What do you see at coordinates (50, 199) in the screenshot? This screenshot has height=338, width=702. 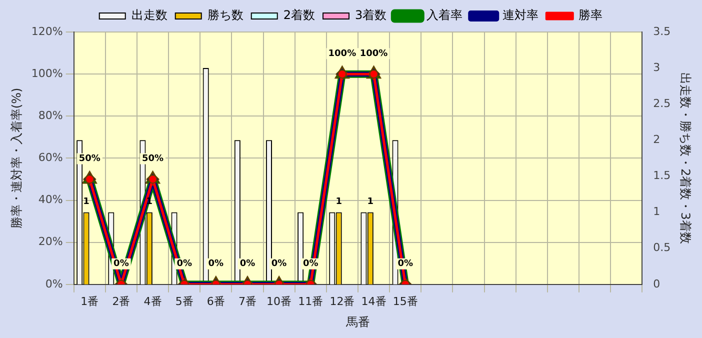 I see `y-tick-label: 40%` at bounding box center [50, 199].